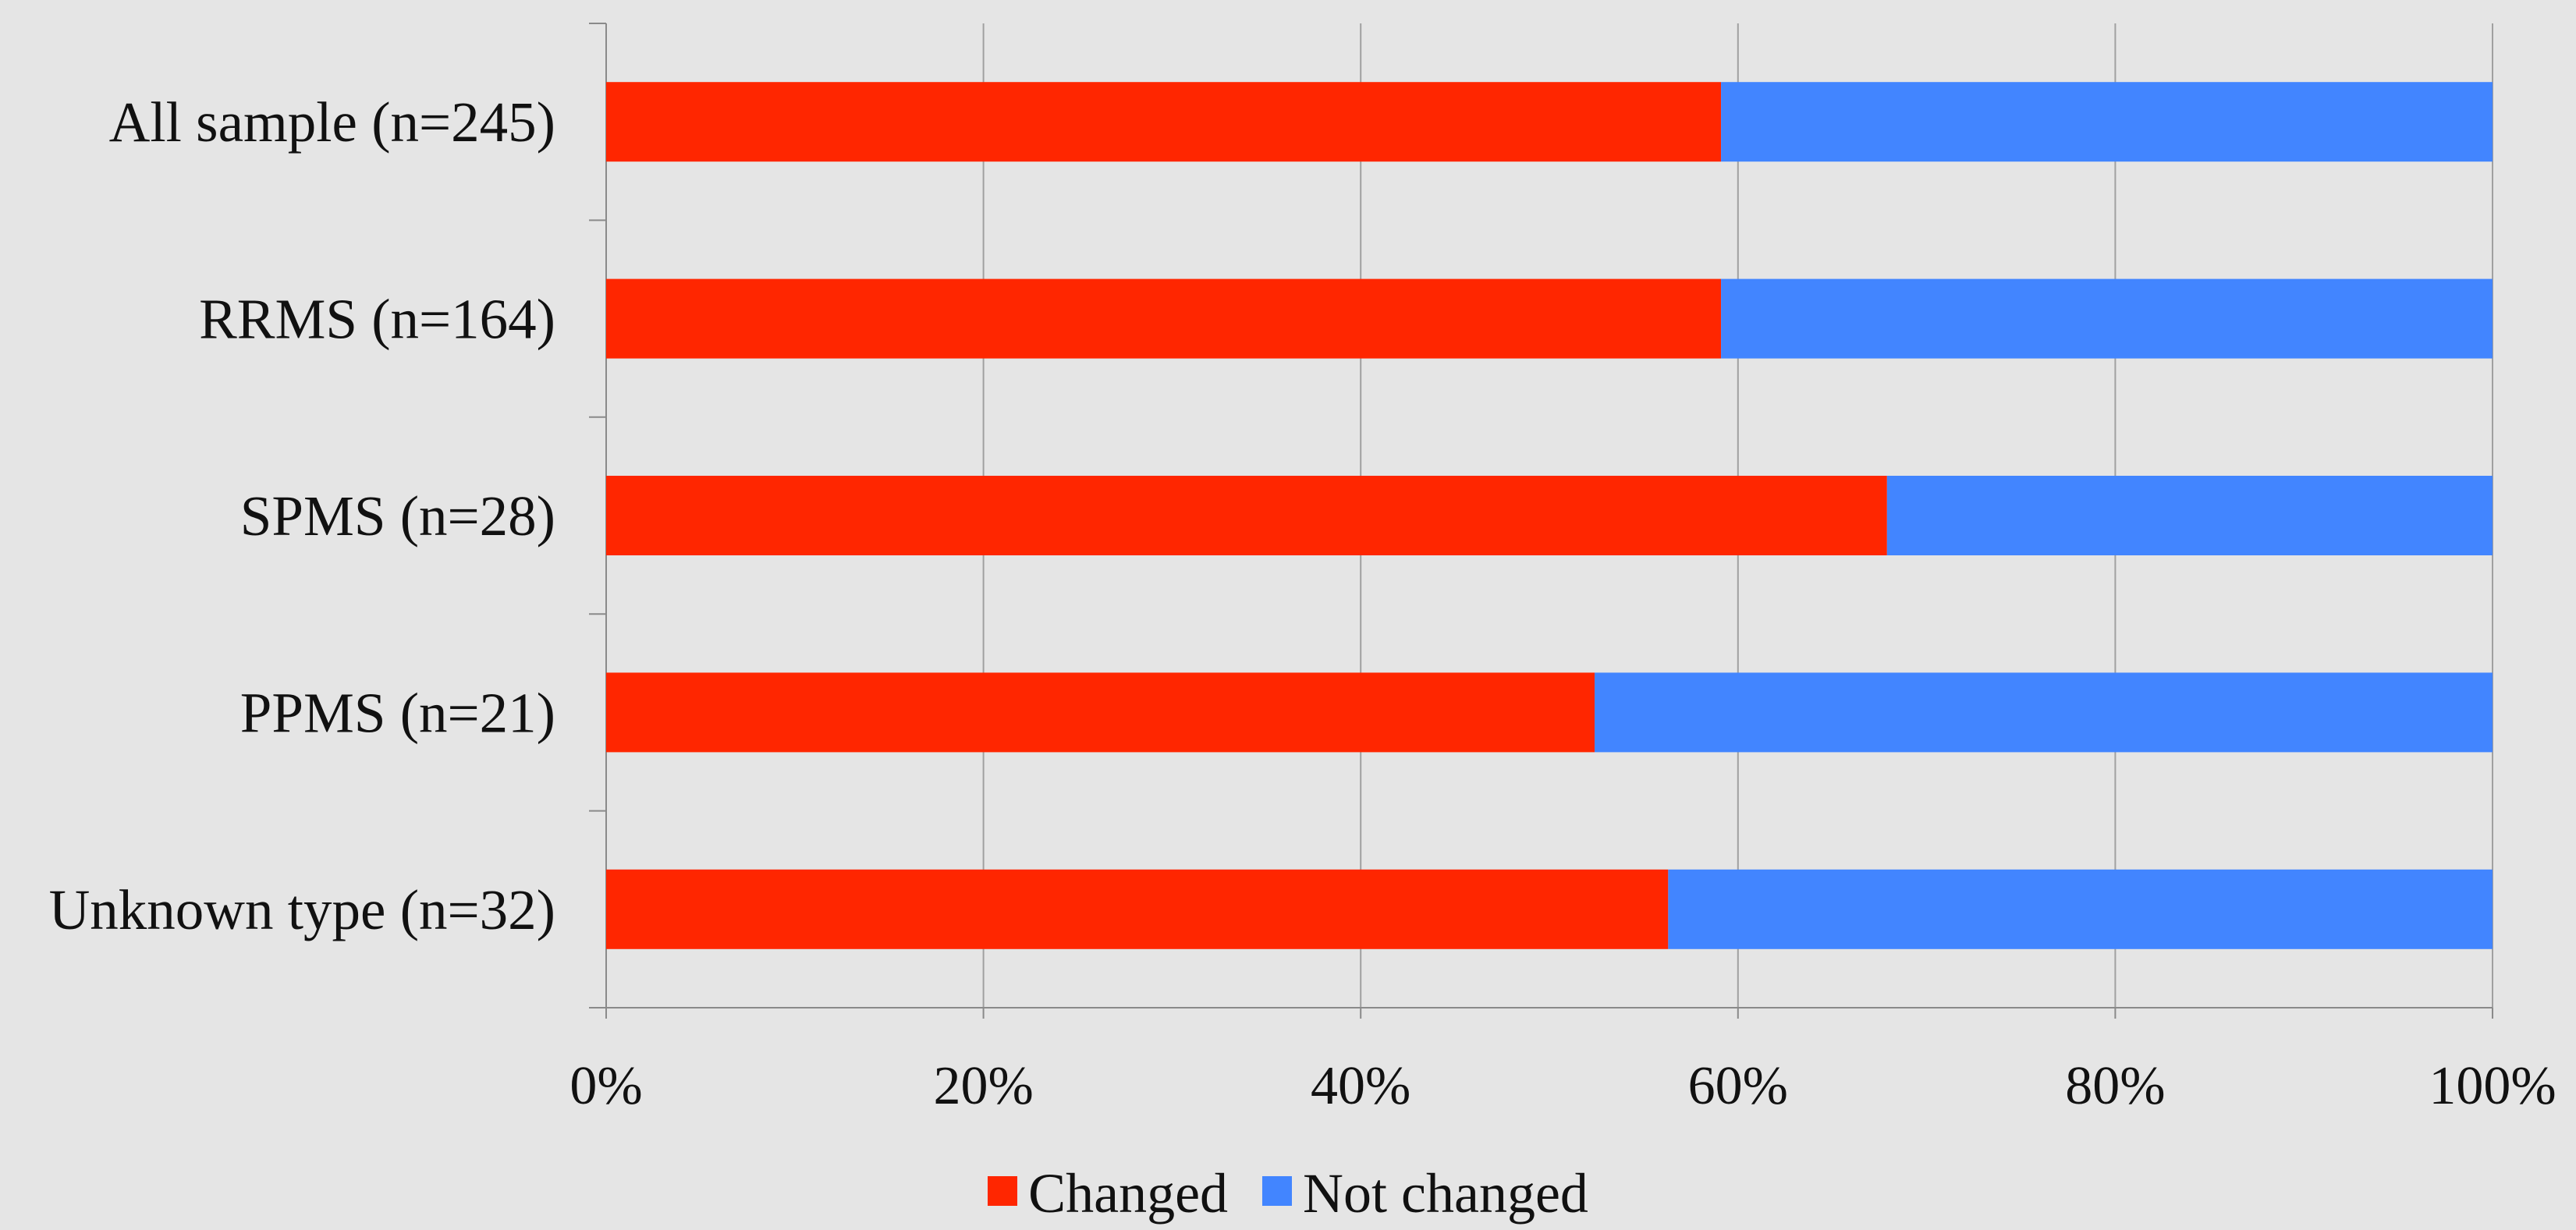 Image resolution: width=2576 pixels, height=1230 pixels. Describe the element at coordinates (1128, 1193) in the screenshot. I see `legend-label-changed: Changed` at that location.